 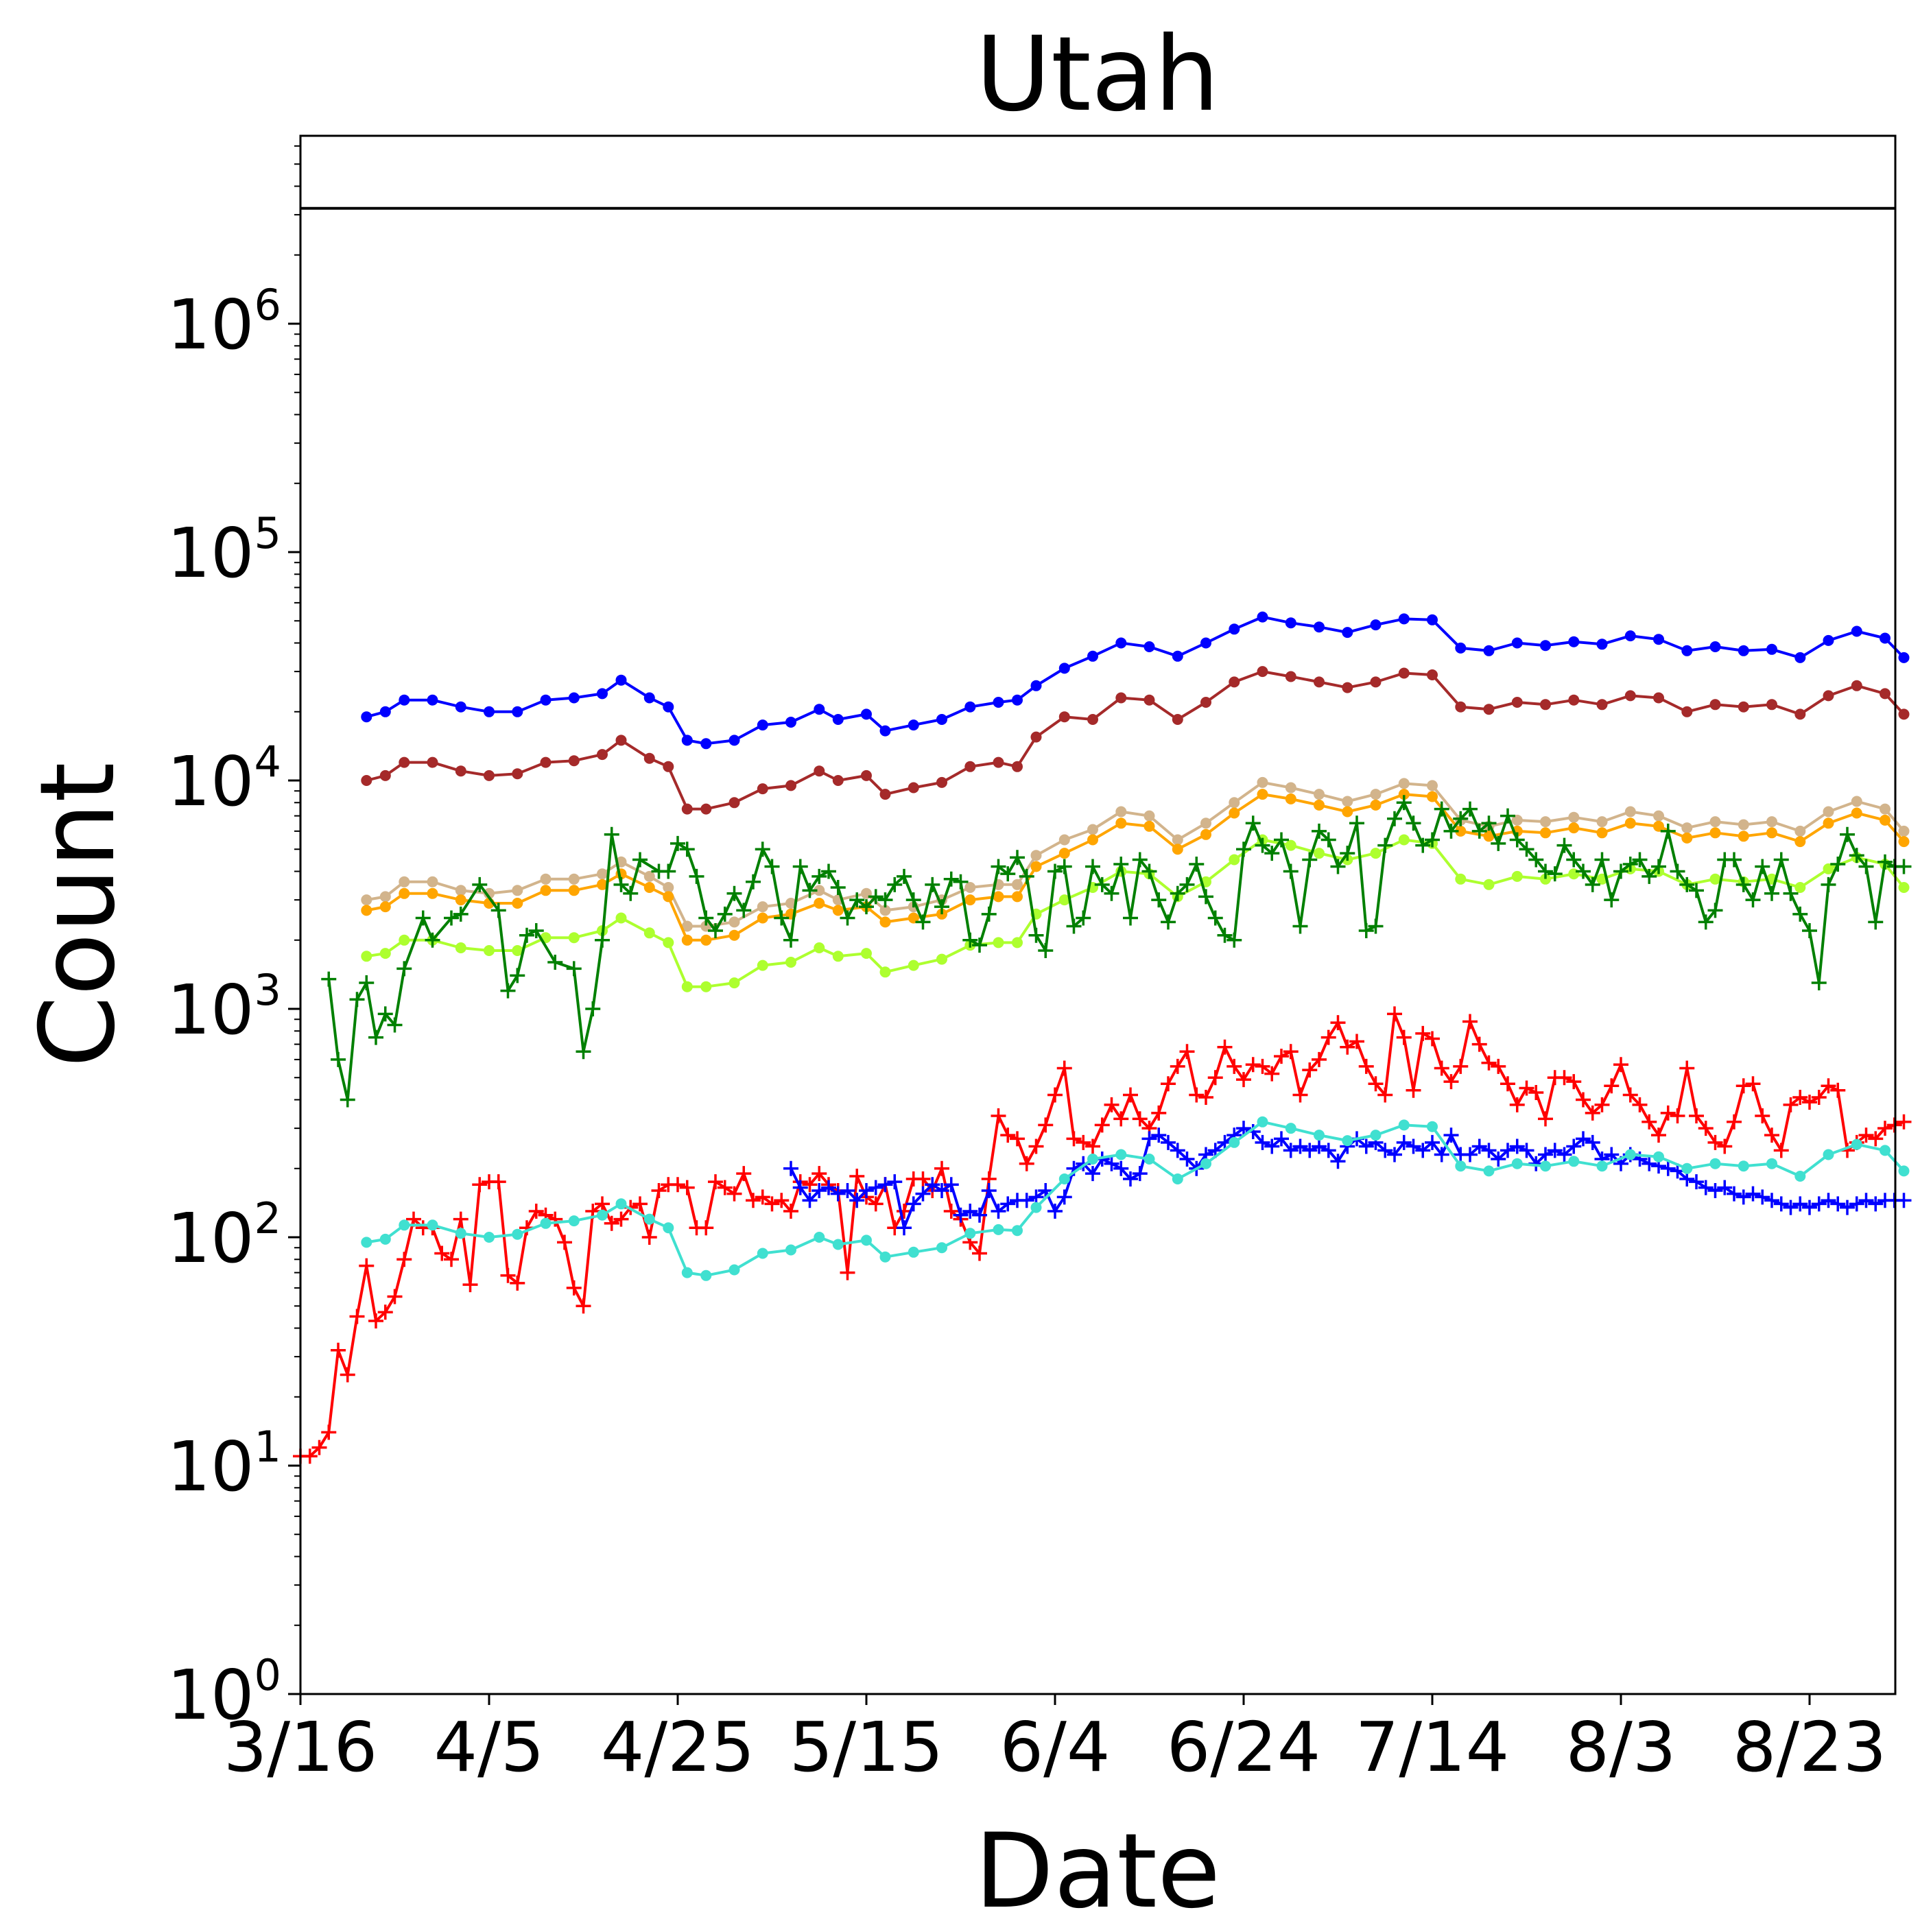 What do you see at coordinates (224, 322) in the screenshot?
I see `y-tick-label-6: 106` at bounding box center [224, 322].